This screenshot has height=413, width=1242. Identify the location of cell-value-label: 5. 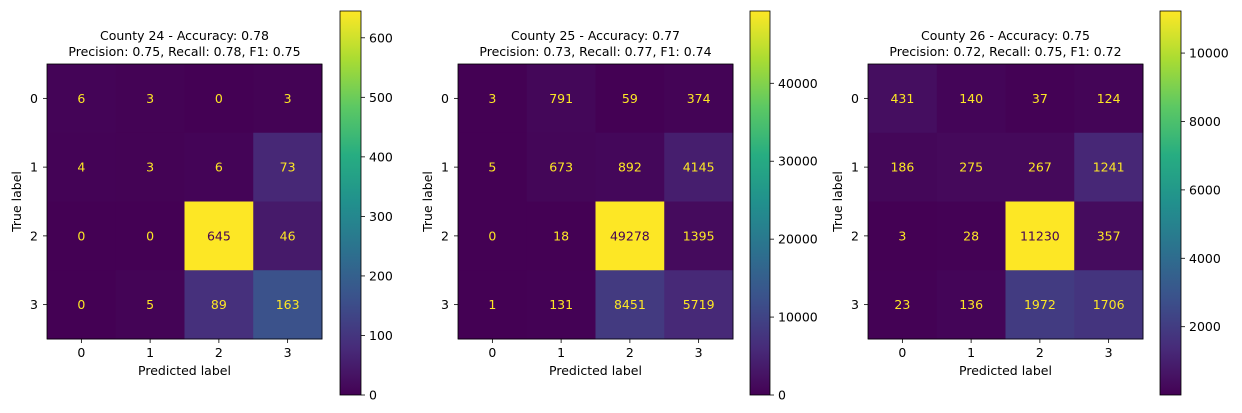
(492, 167).